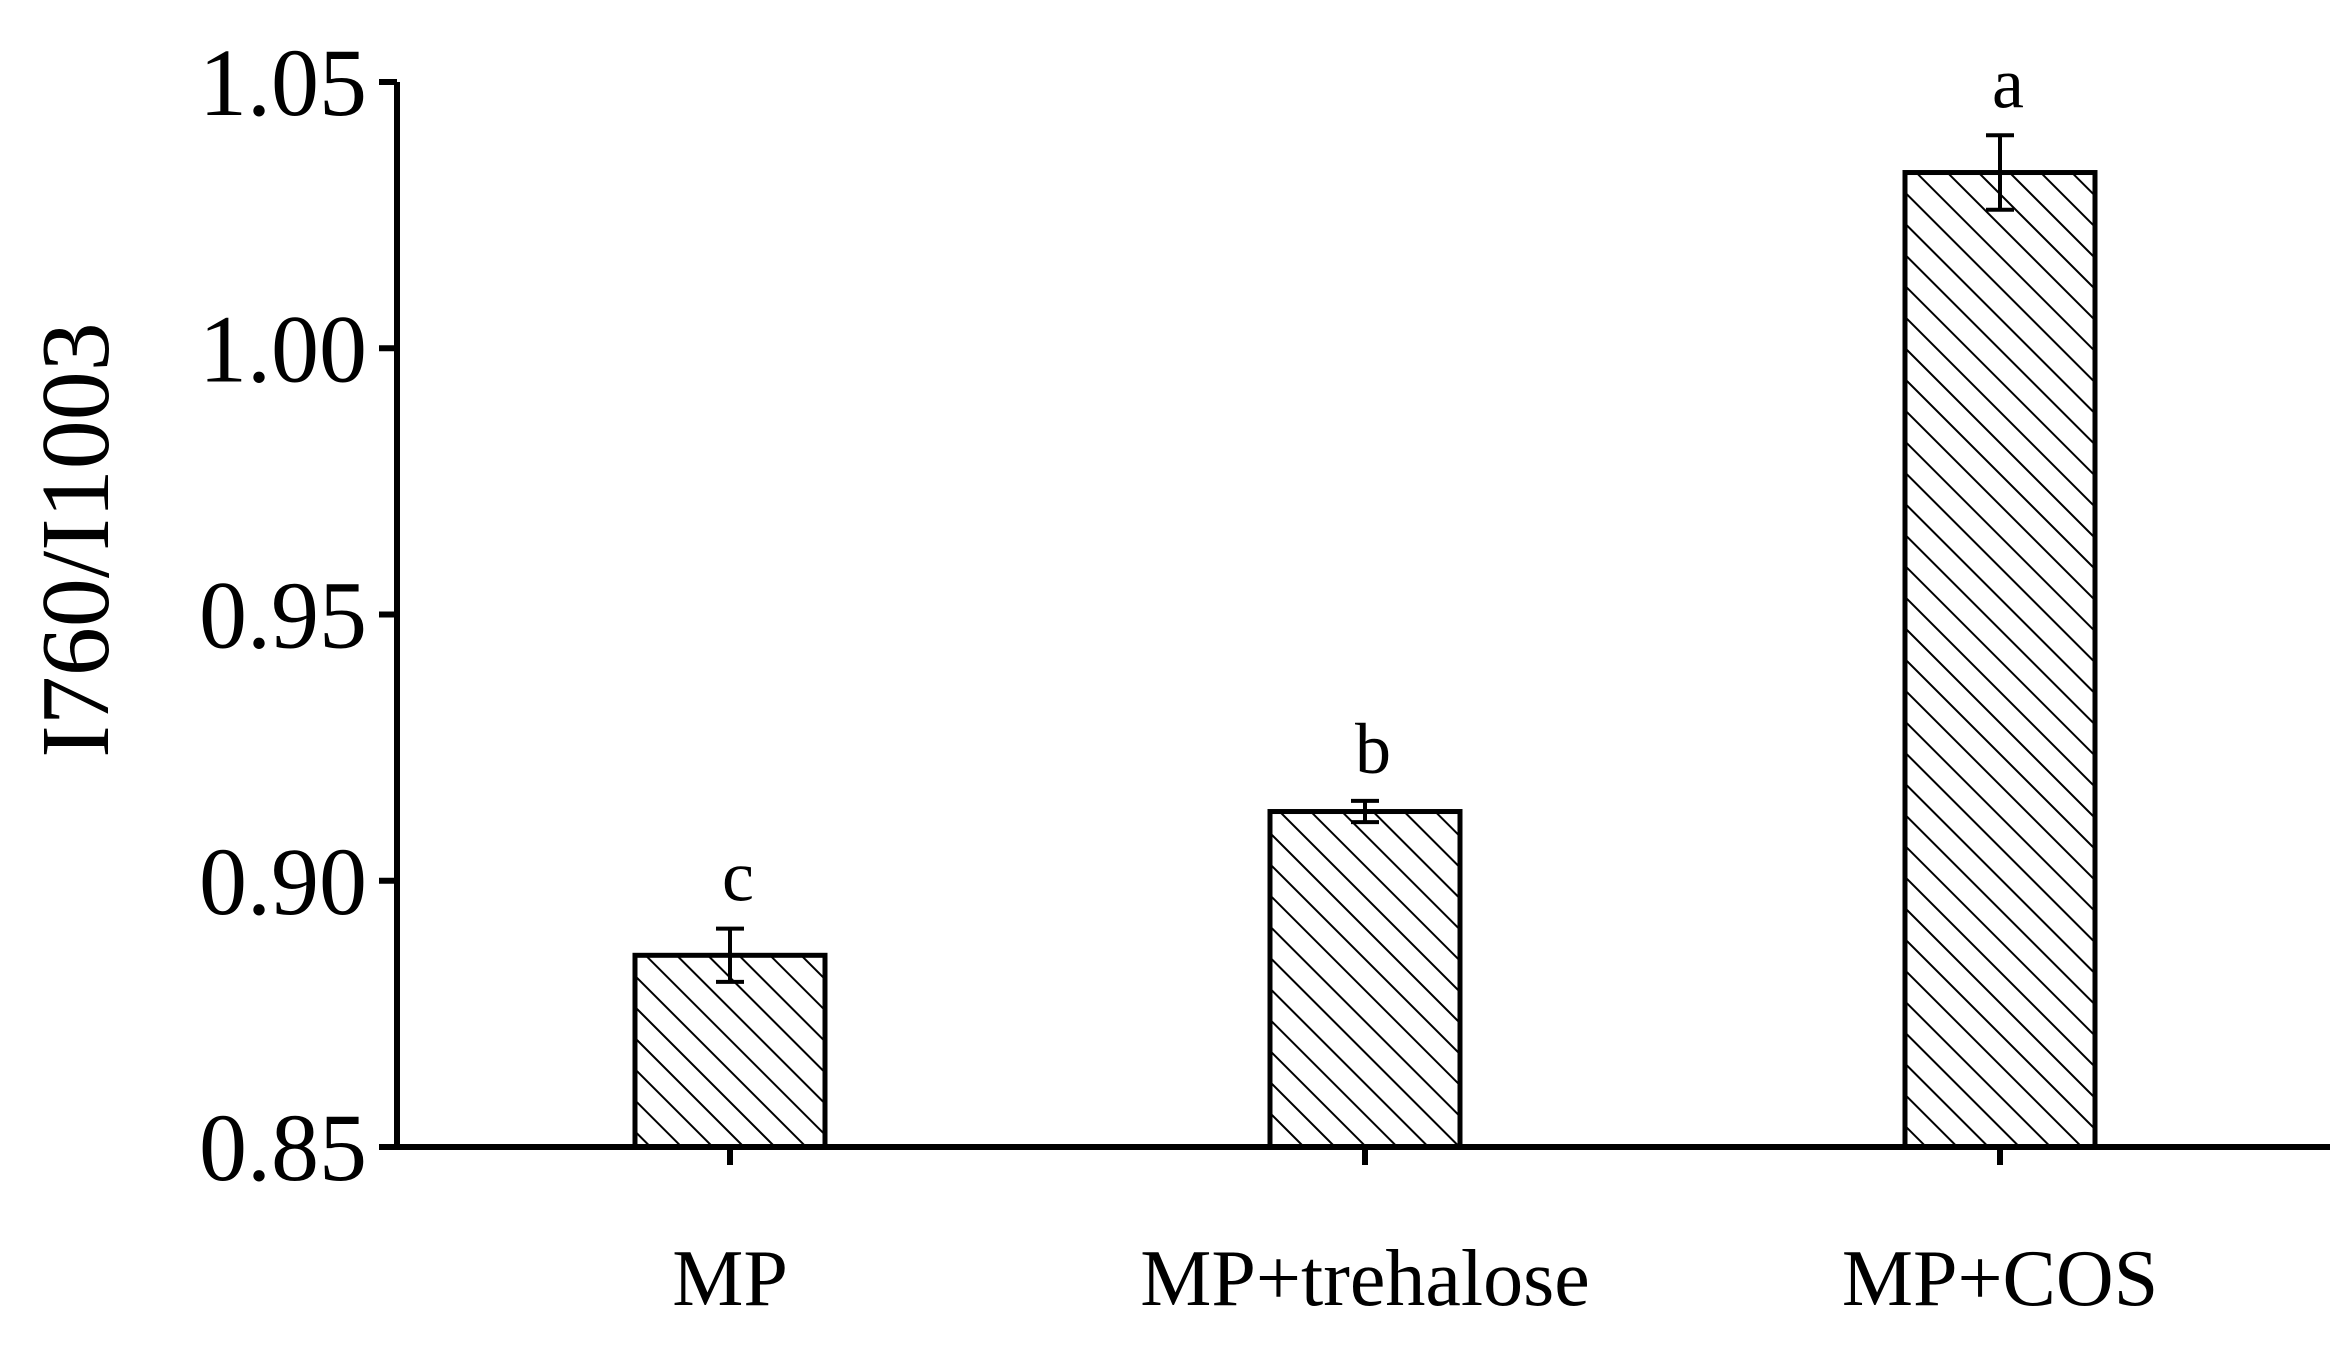 This screenshot has width=2341, height=1347. What do you see at coordinates (2000, 1279) in the screenshot?
I see `x-category-label-2: MP+COS` at bounding box center [2000, 1279].